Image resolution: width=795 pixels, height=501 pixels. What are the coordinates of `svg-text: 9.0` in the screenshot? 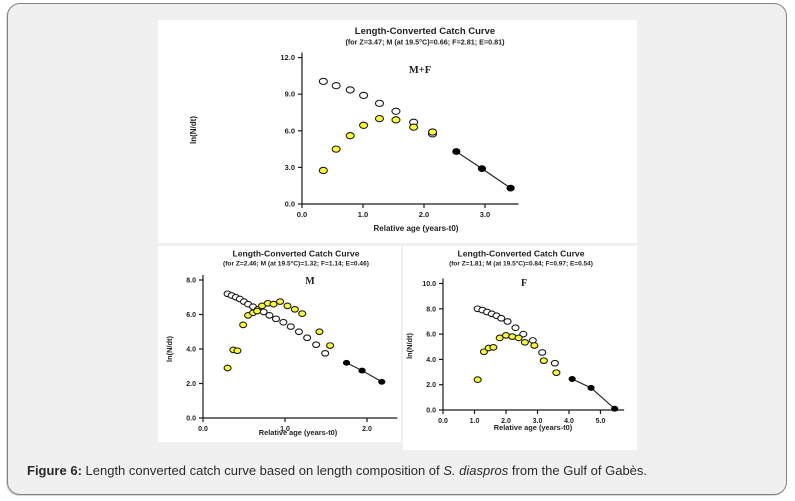 It's located at (290, 94).